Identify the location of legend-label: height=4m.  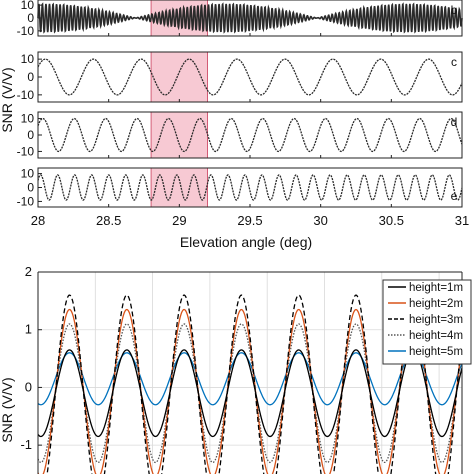
(436, 336).